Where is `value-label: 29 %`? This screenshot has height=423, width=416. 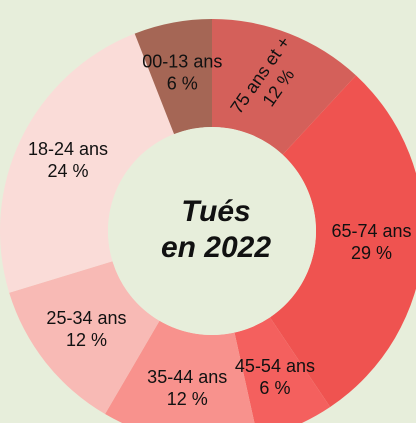
value-label: 29 % is located at coordinates (371, 253).